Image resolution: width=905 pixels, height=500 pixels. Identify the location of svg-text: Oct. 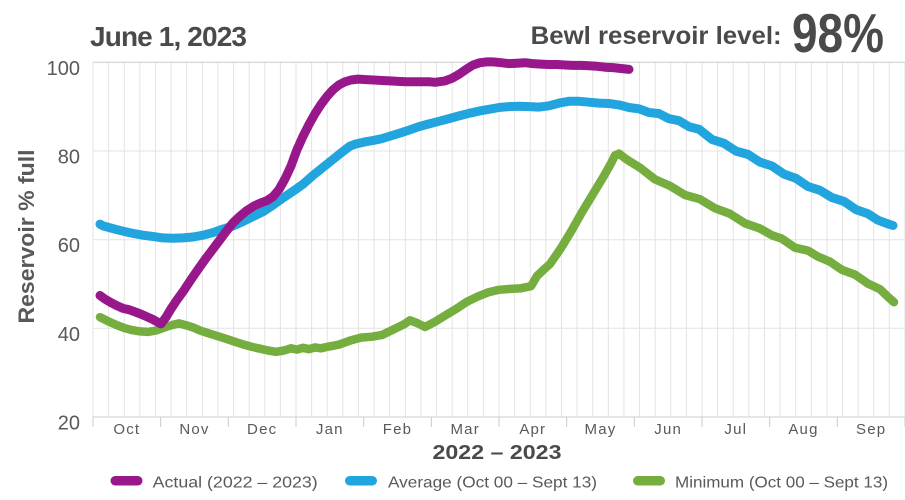
(126, 429).